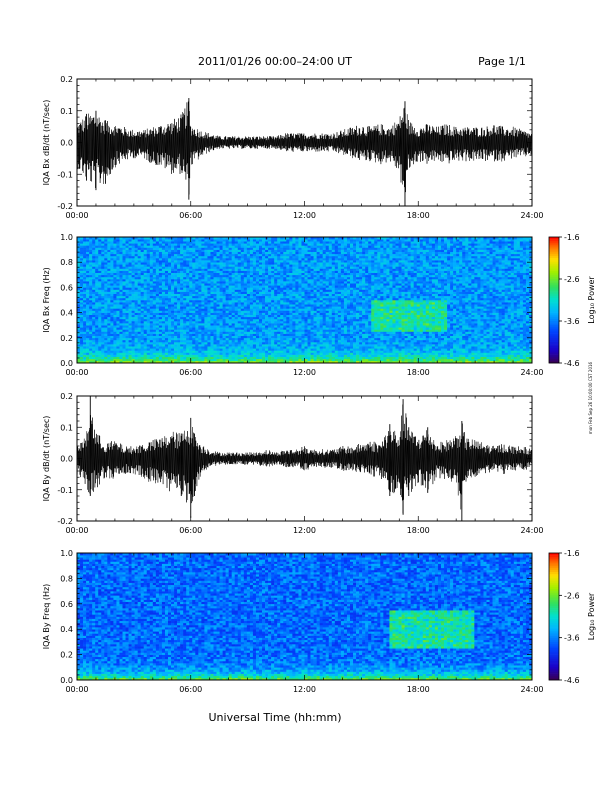 This screenshot has width=612, height=792. I want to click on side-stamp: mon Feb Sep 26 10:00:00 CST 2016, so click(590, 397).